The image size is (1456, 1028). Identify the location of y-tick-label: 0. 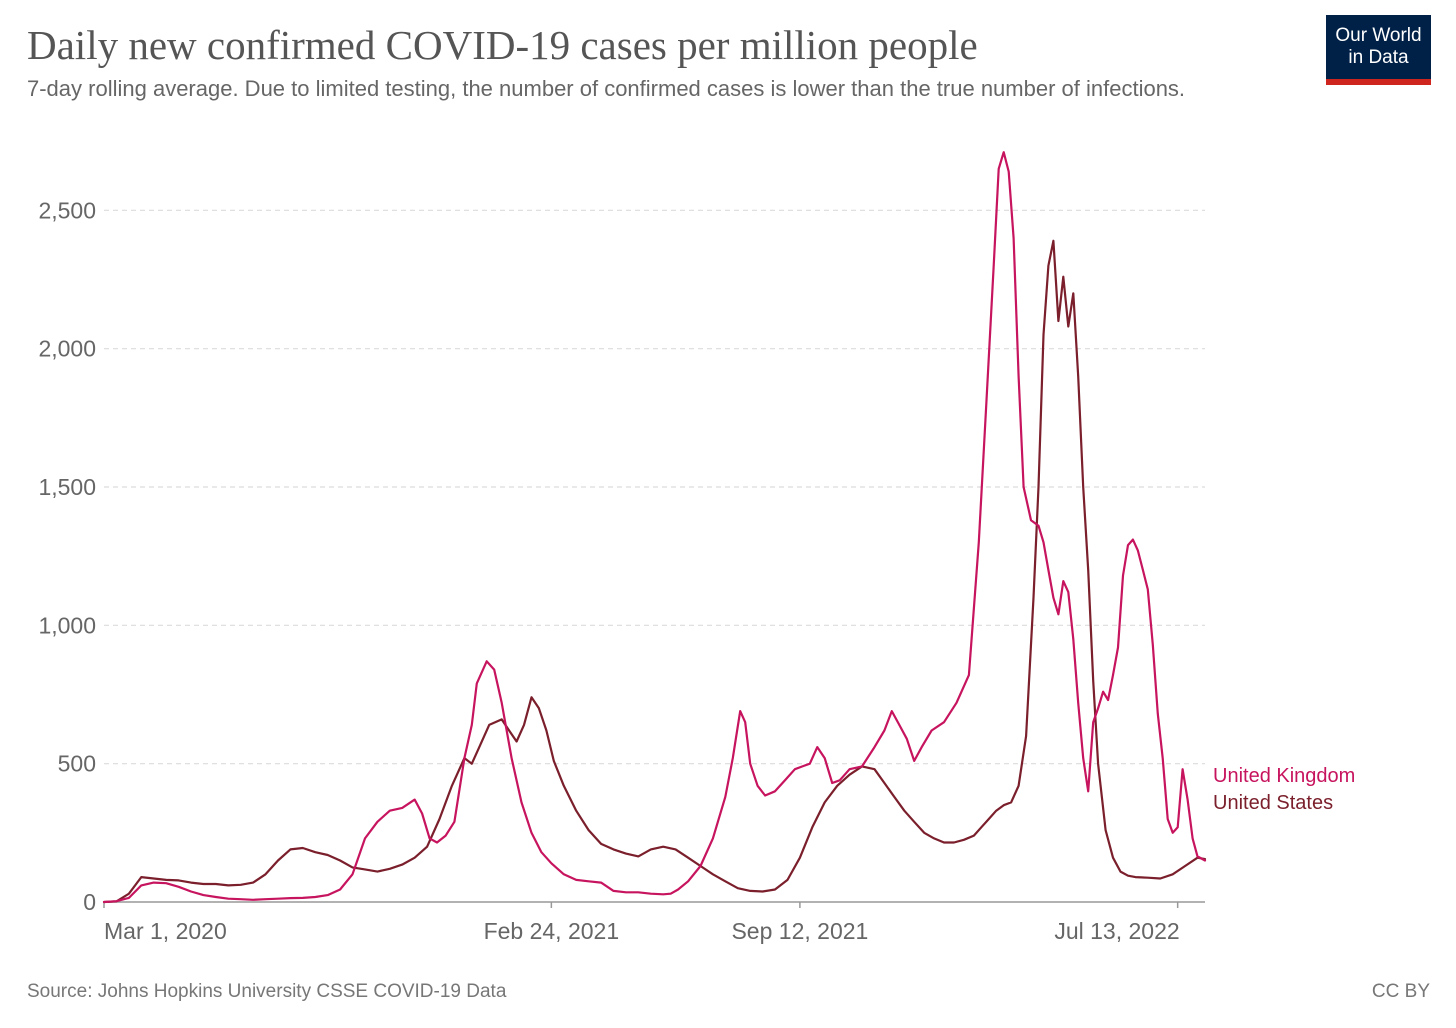
(89, 902).